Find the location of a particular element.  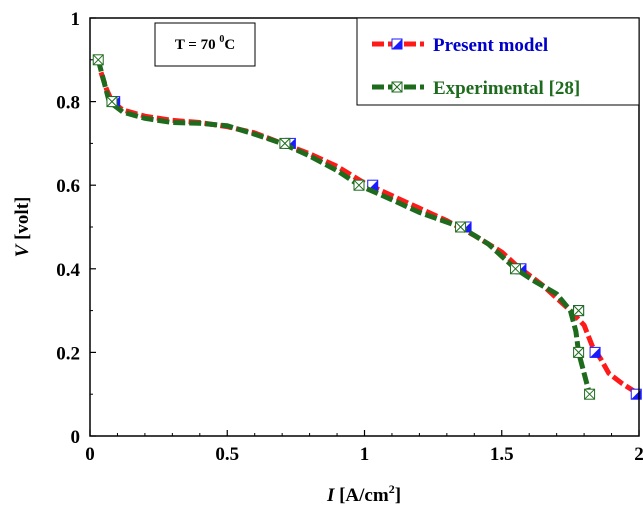

condition-label: T = 70 0C is located at coordinates (205, 43).